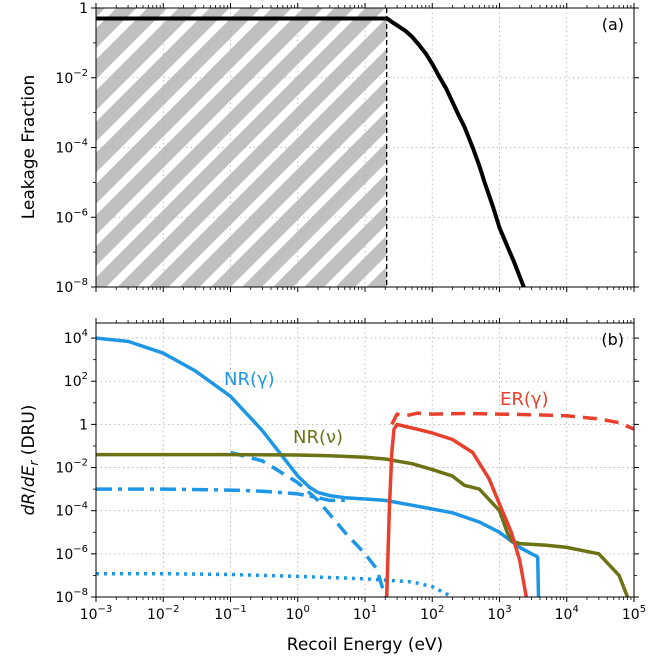 Image resolution: width=670 pixels, height=660 pixels. Describe the element at coordinates (524, 399) in the screenshot. I see `series-label-er-gamma: ER(γ)` at that location.